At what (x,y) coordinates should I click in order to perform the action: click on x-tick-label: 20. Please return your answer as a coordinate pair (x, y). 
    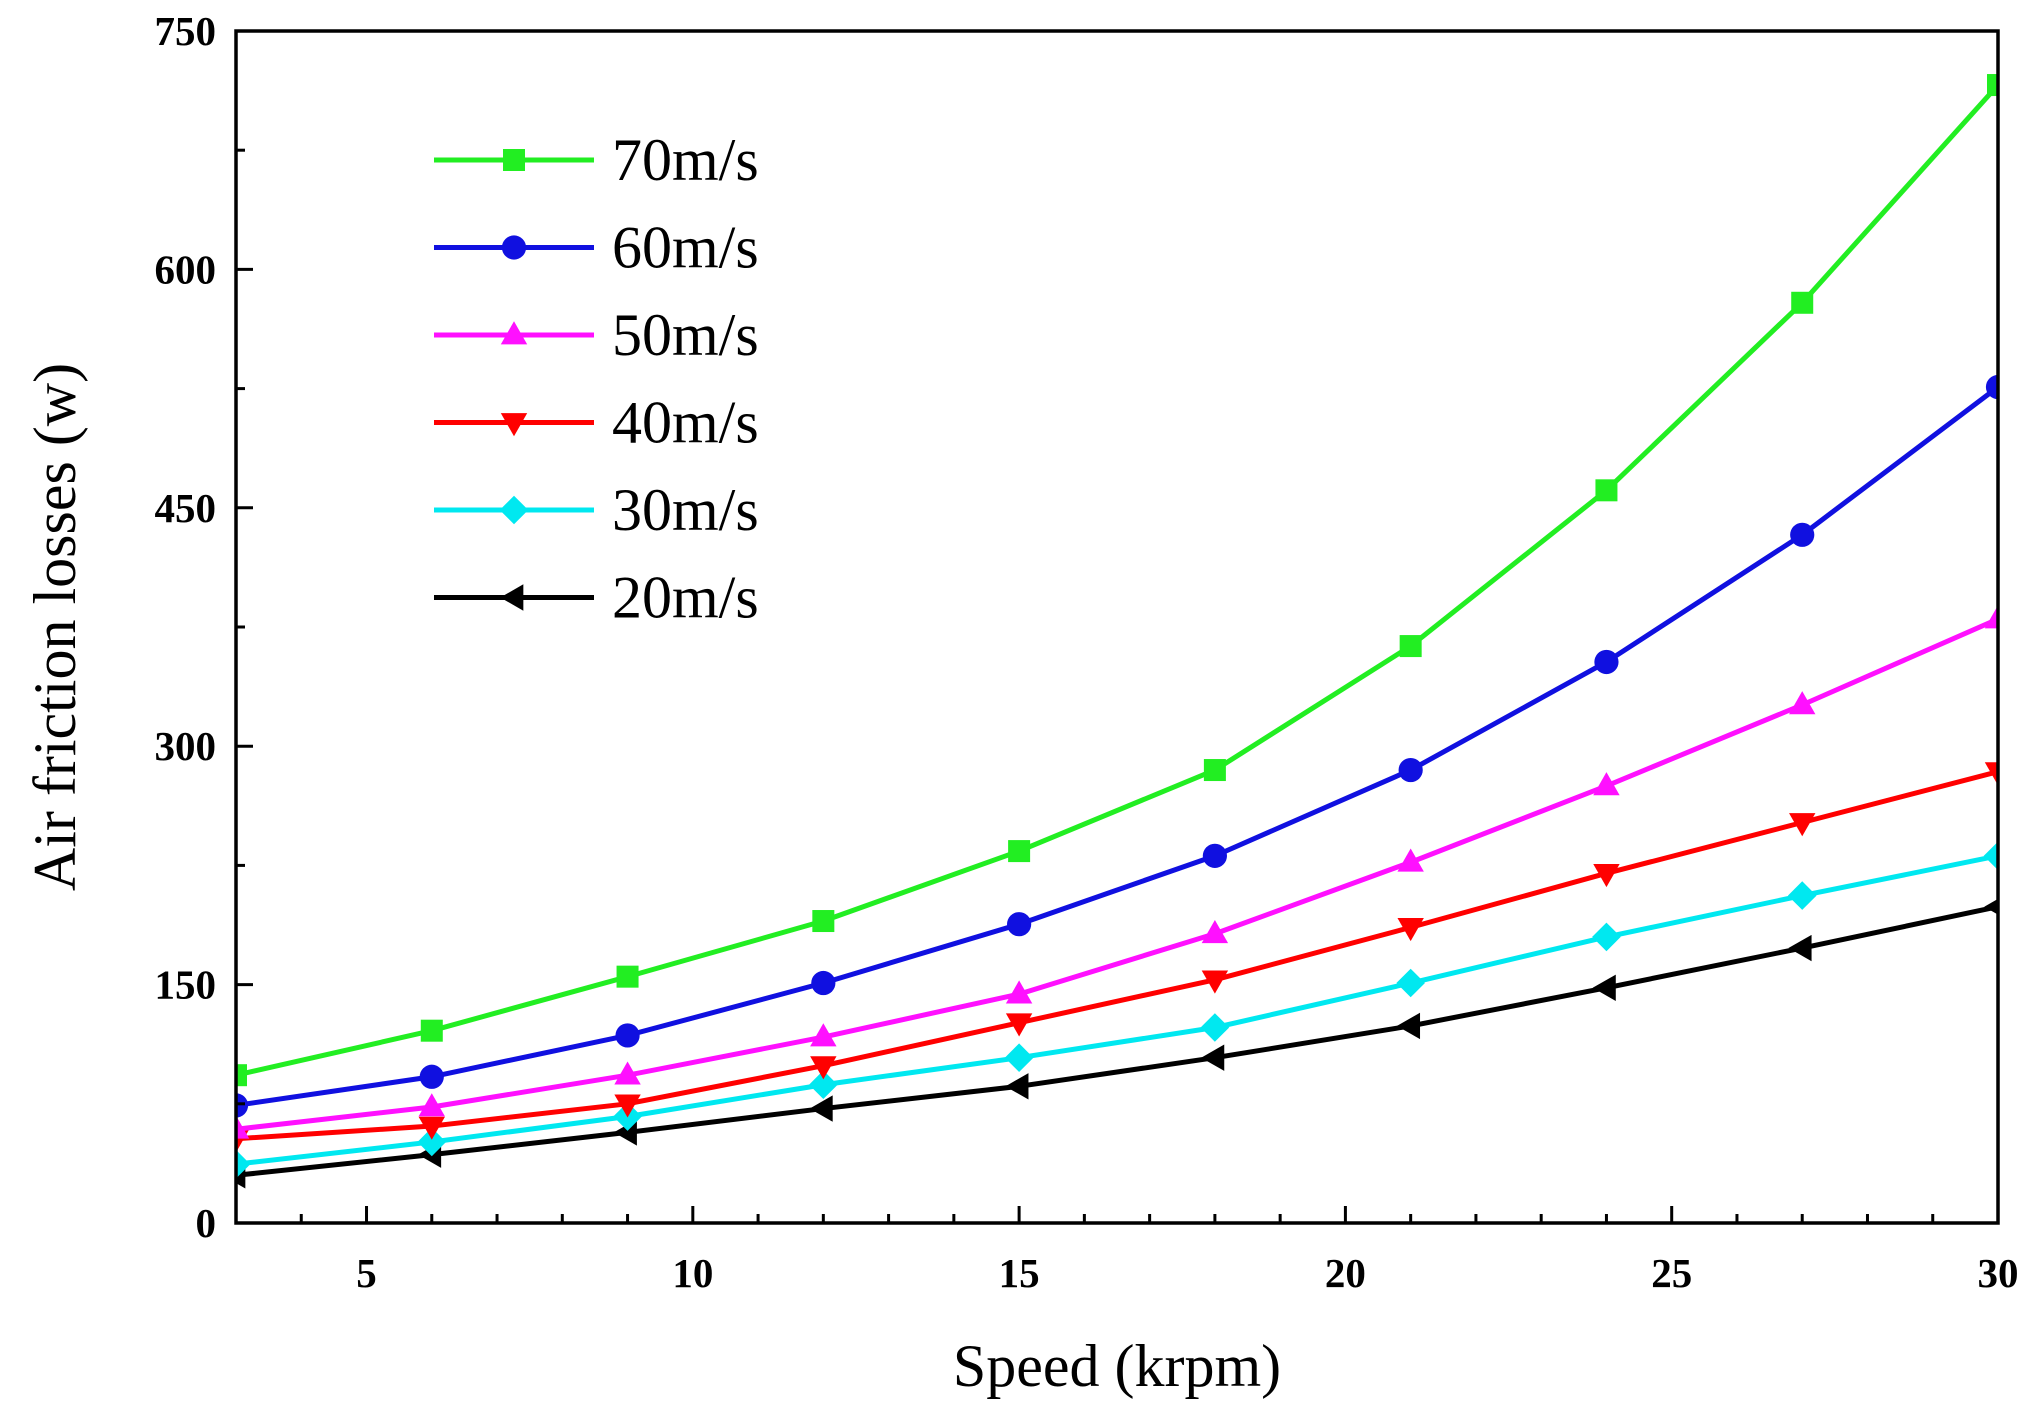
    Looking at the image, I should click on (1345, 1273).